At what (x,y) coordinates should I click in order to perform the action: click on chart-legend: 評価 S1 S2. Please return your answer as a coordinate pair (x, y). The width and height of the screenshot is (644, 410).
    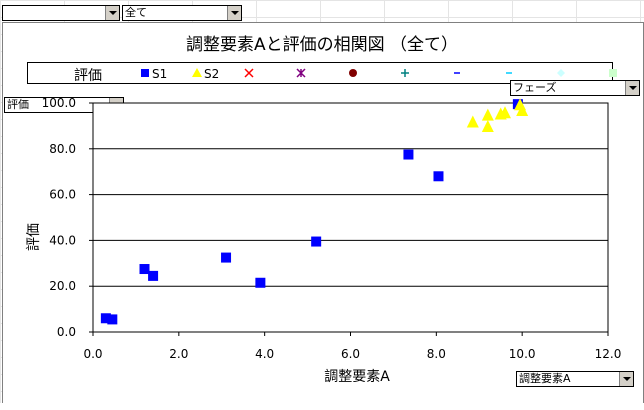
    Looking at the image, I should click on (322, 73).